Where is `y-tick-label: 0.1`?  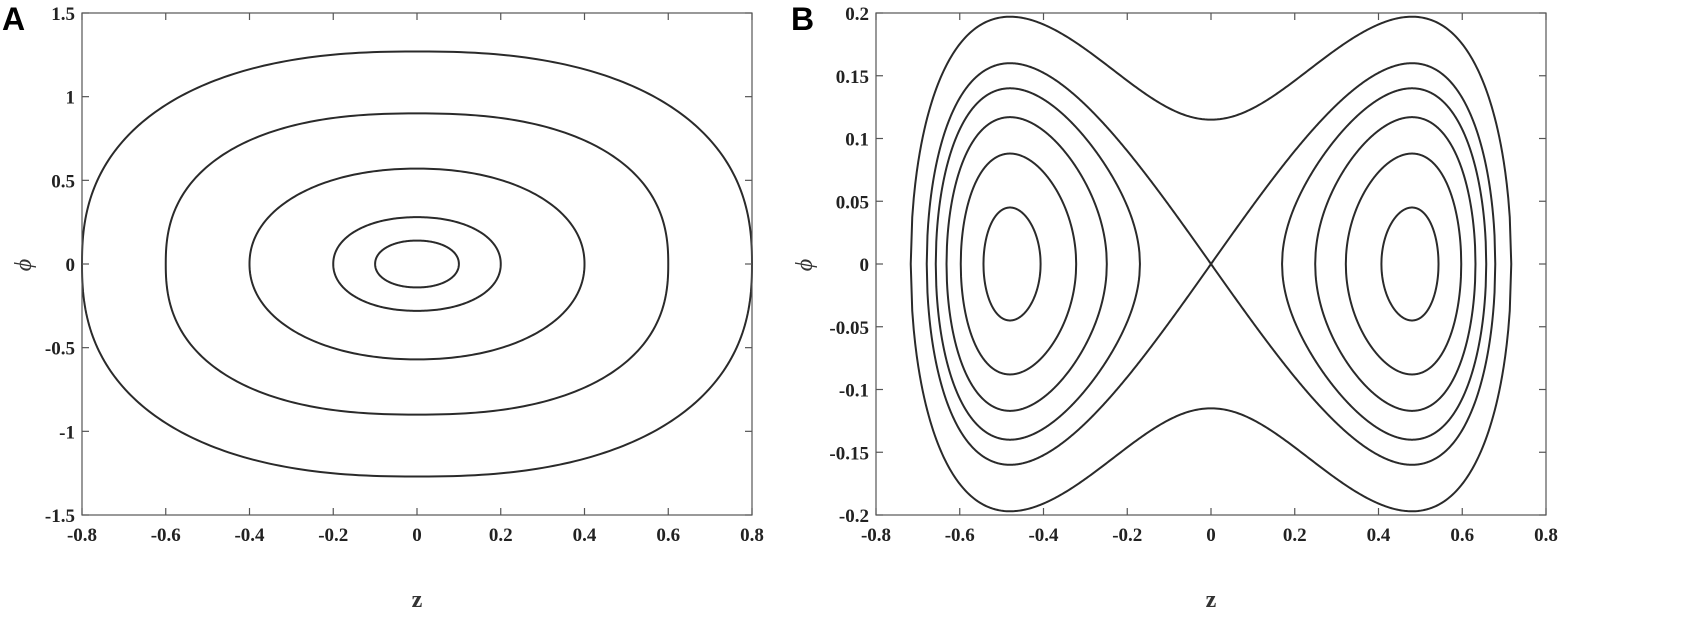 y-tick-label: 0.1 is located at coordinates (857, 140).